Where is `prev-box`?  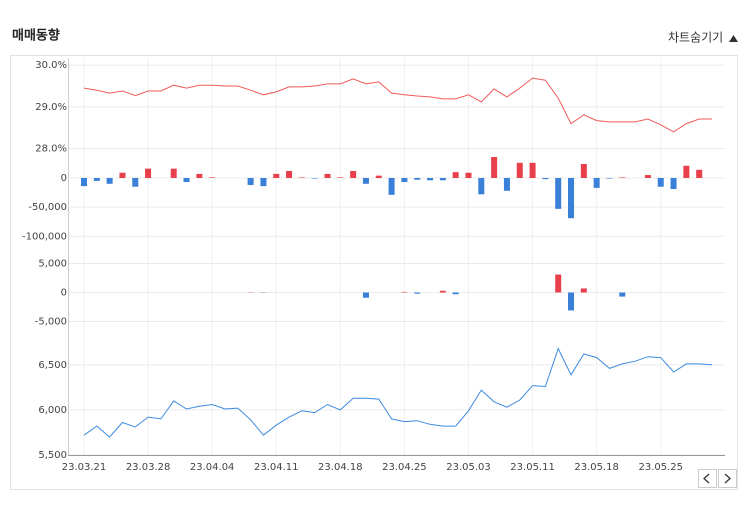
prev-box is located at coordinates (708, 479).